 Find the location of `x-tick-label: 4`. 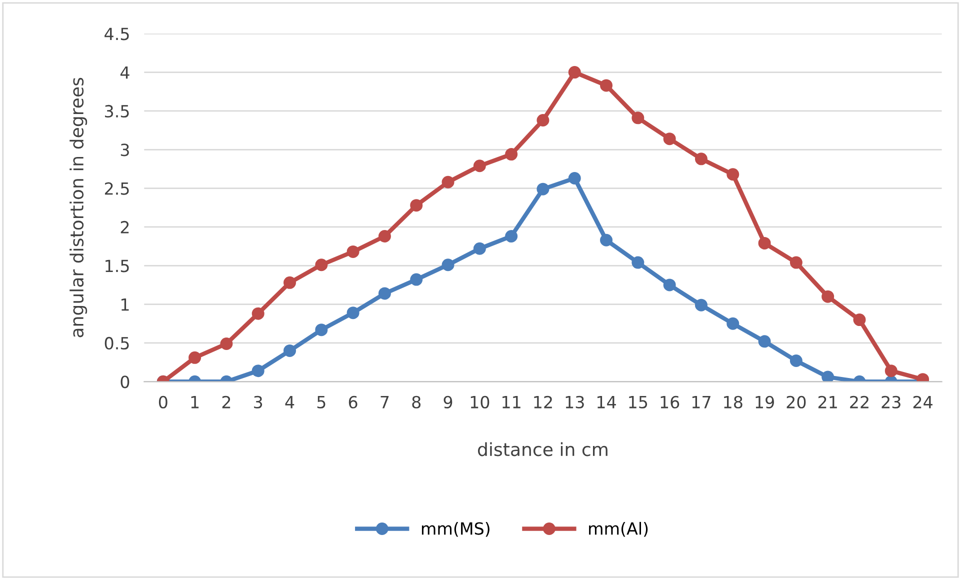

x-tick-label: 4 is located at coordinates (289, 402).